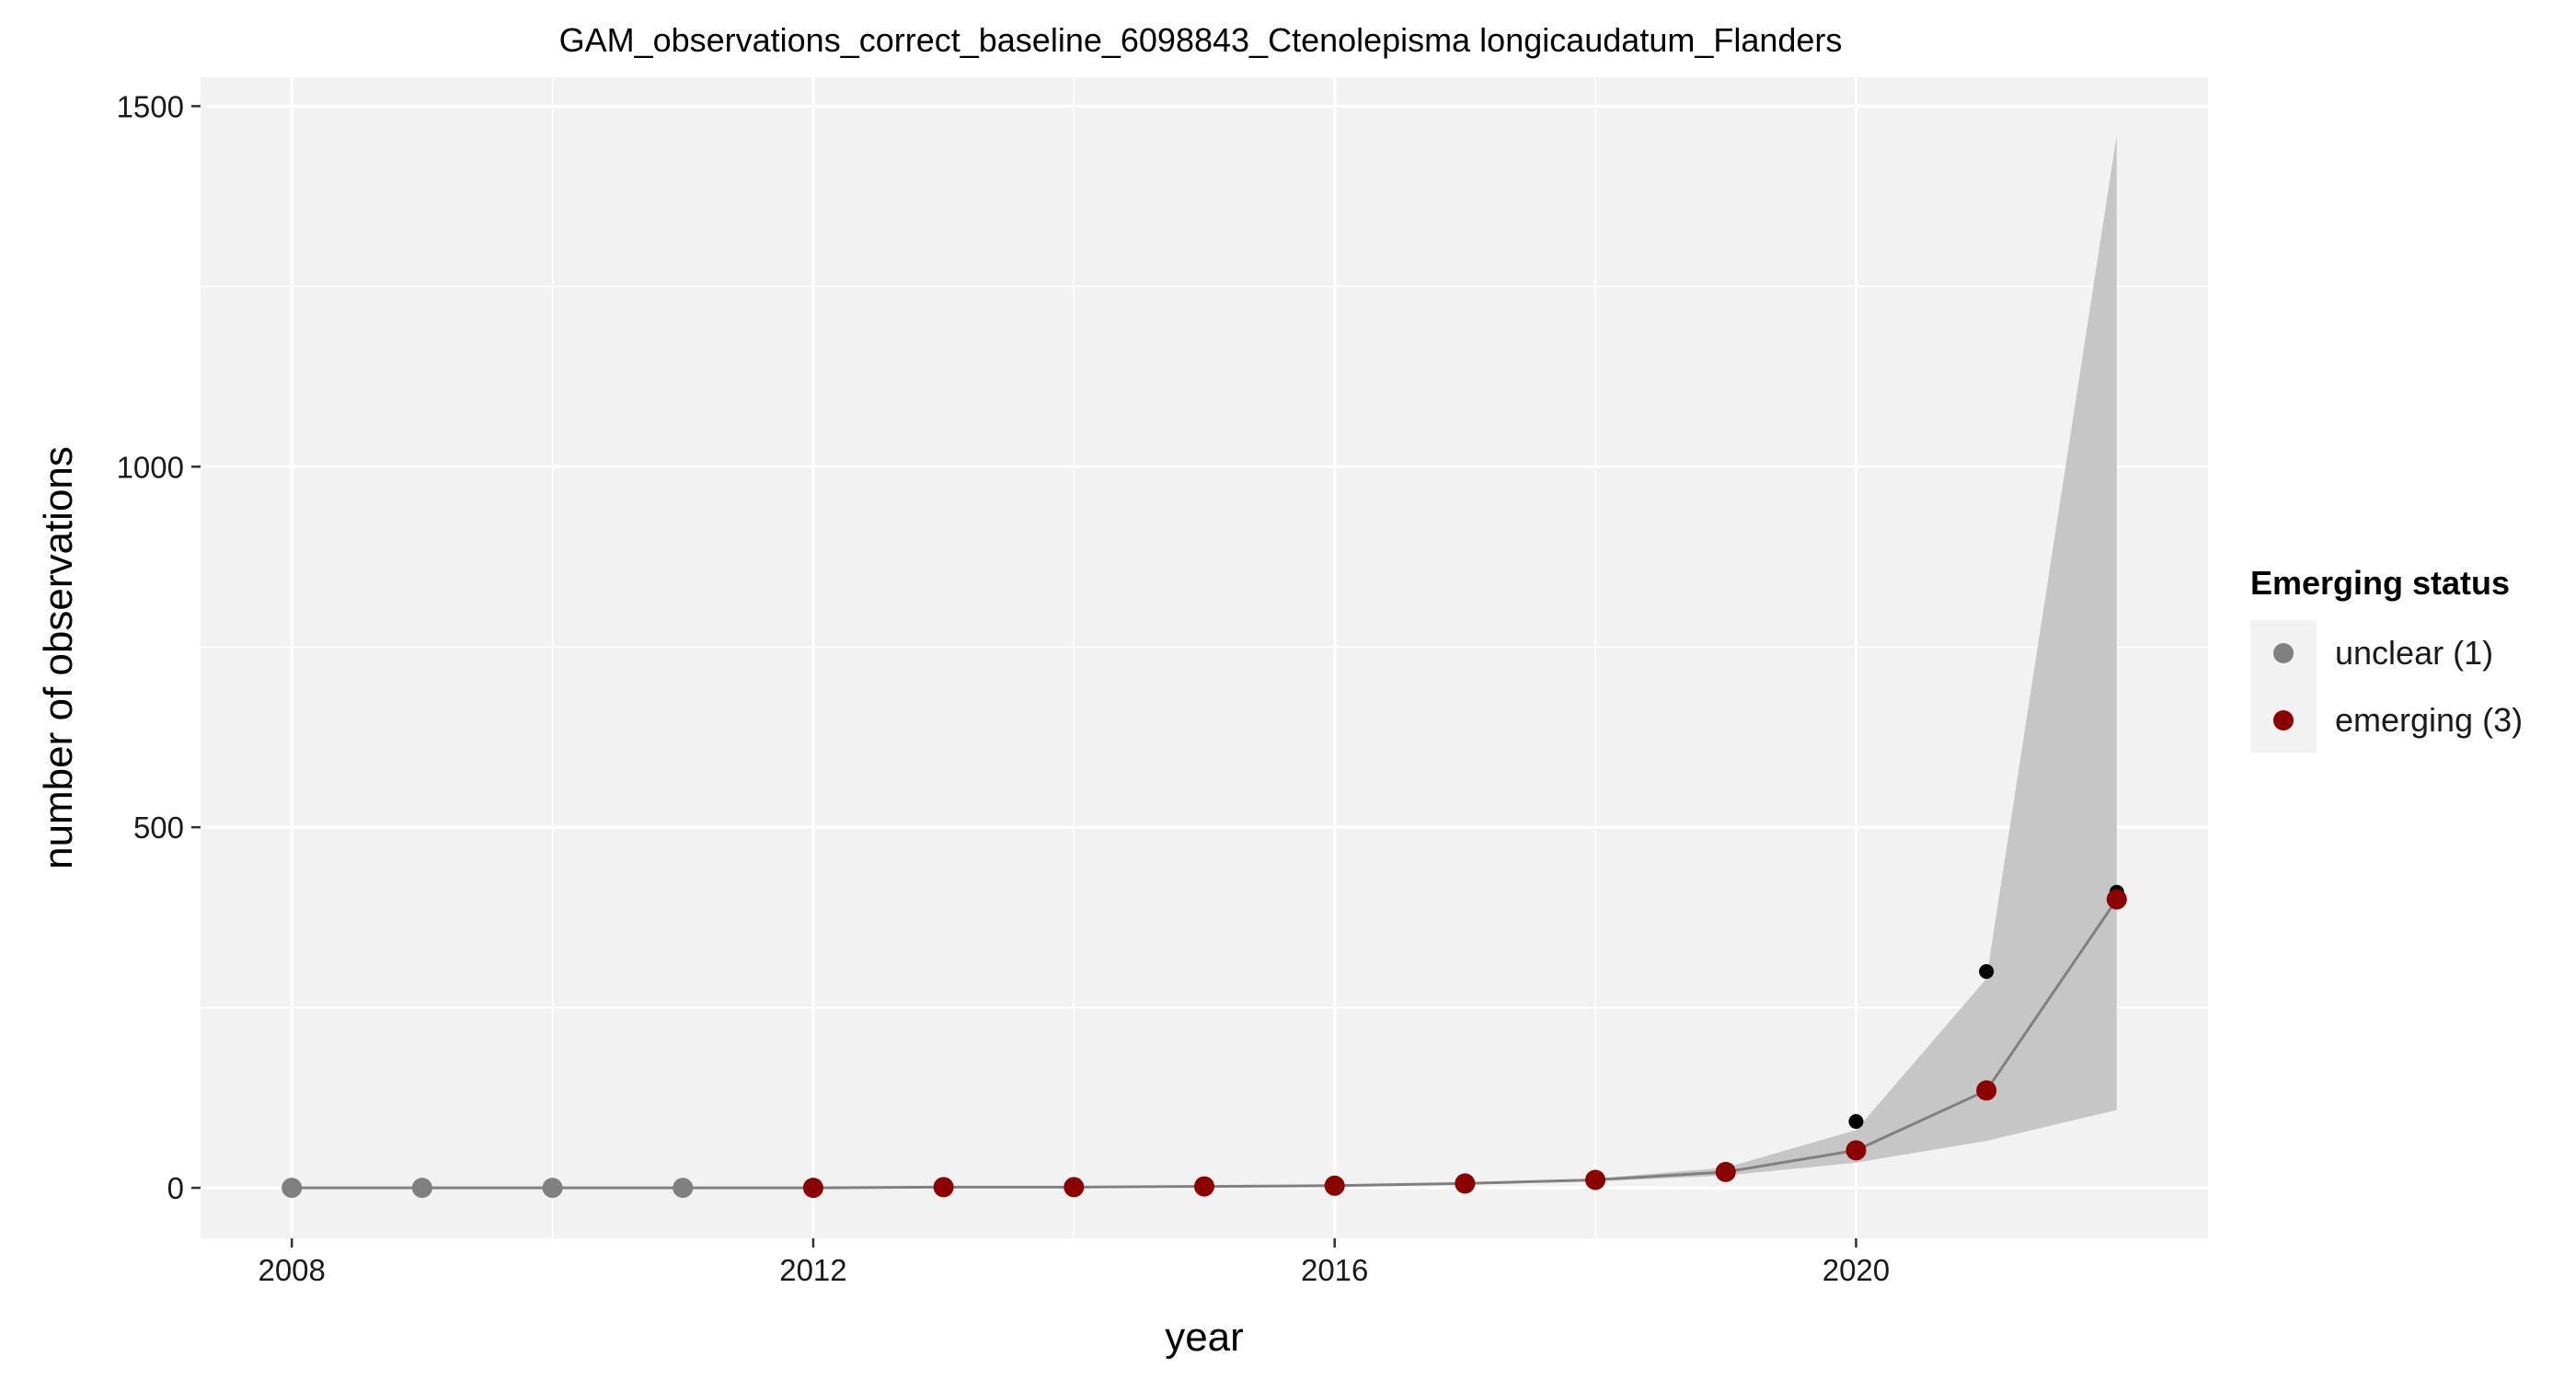 The image size is (2576, 1380). I want to click on legend-label-unclear: unclear (1), so click(2414, 653).